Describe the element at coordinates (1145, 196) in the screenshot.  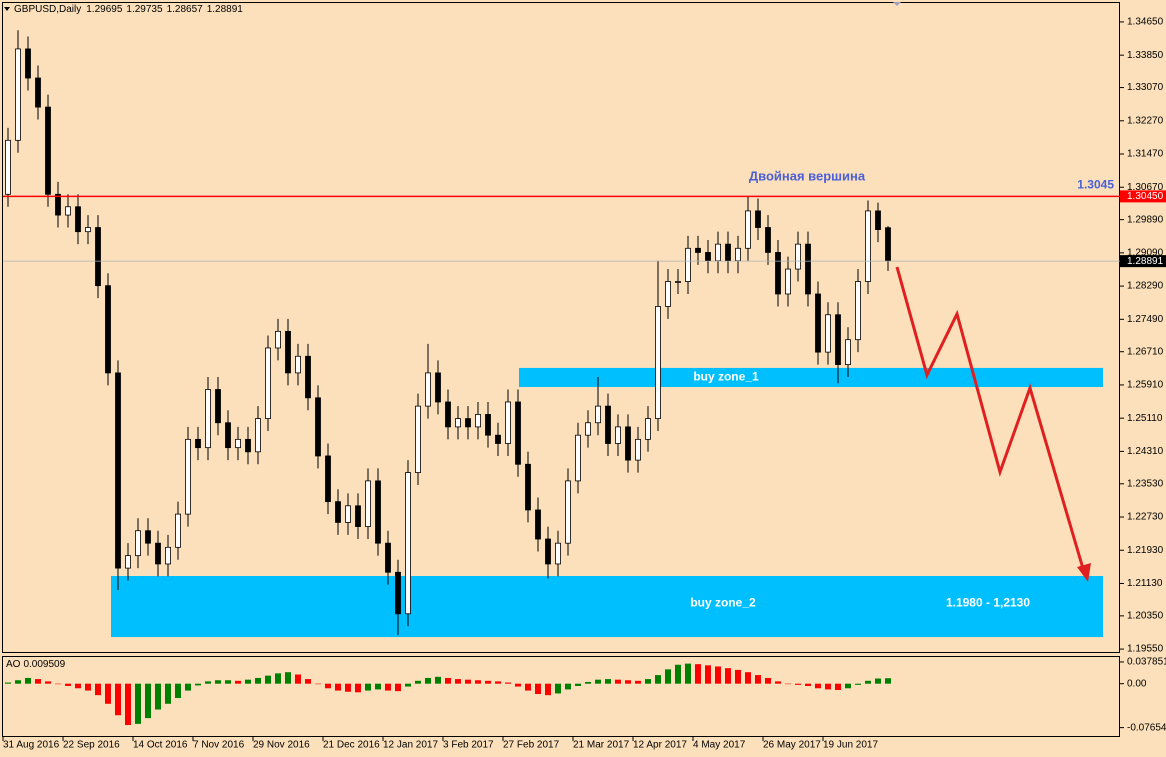
I see `resistance-axis-label: 1.30450` at that location.